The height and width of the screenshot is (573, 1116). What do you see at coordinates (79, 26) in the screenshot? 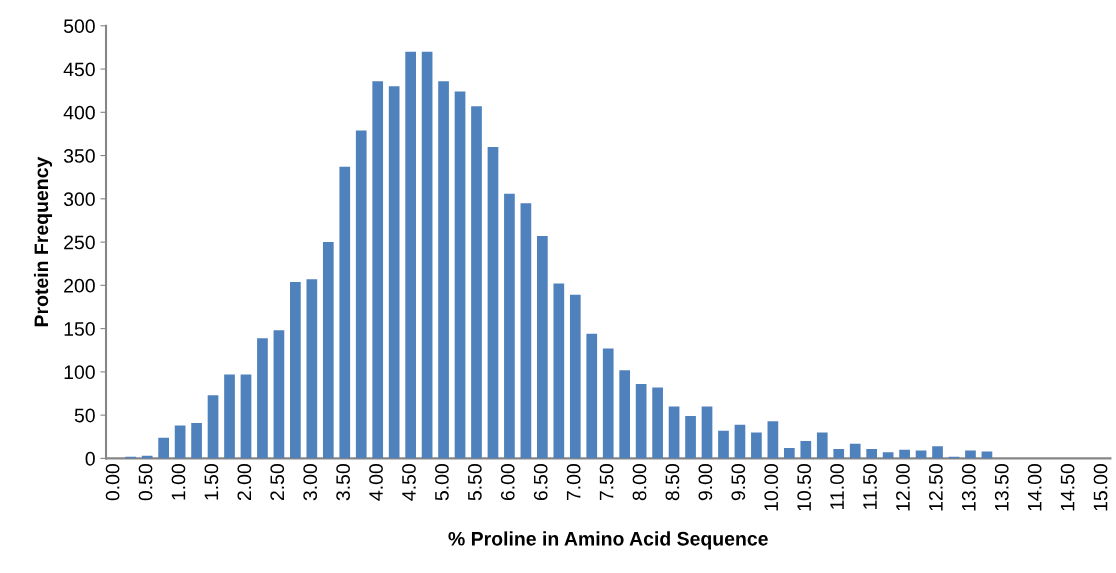
I see `y-tick-label: 500` at bounding box center [79, 26].